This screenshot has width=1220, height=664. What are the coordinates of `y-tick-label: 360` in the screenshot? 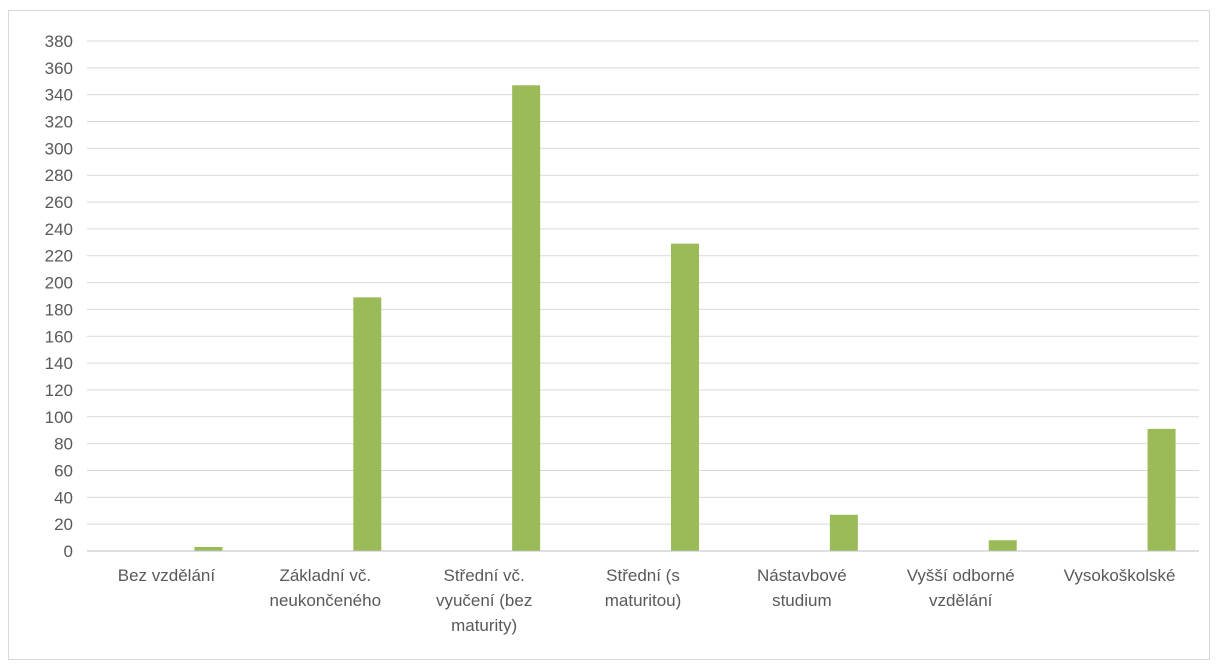 It's located at (59, 68).